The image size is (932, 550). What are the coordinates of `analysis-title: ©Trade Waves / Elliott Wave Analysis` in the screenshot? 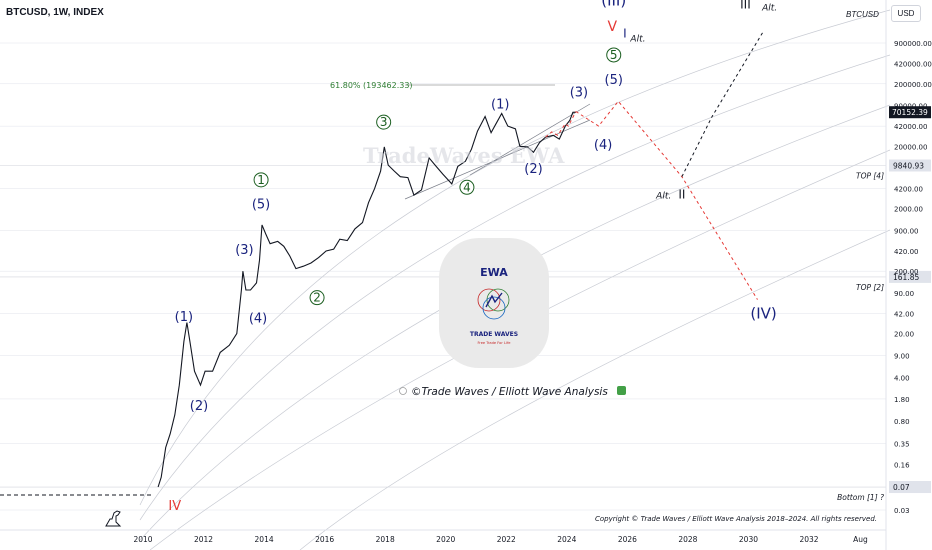 It's located at (509, 392).